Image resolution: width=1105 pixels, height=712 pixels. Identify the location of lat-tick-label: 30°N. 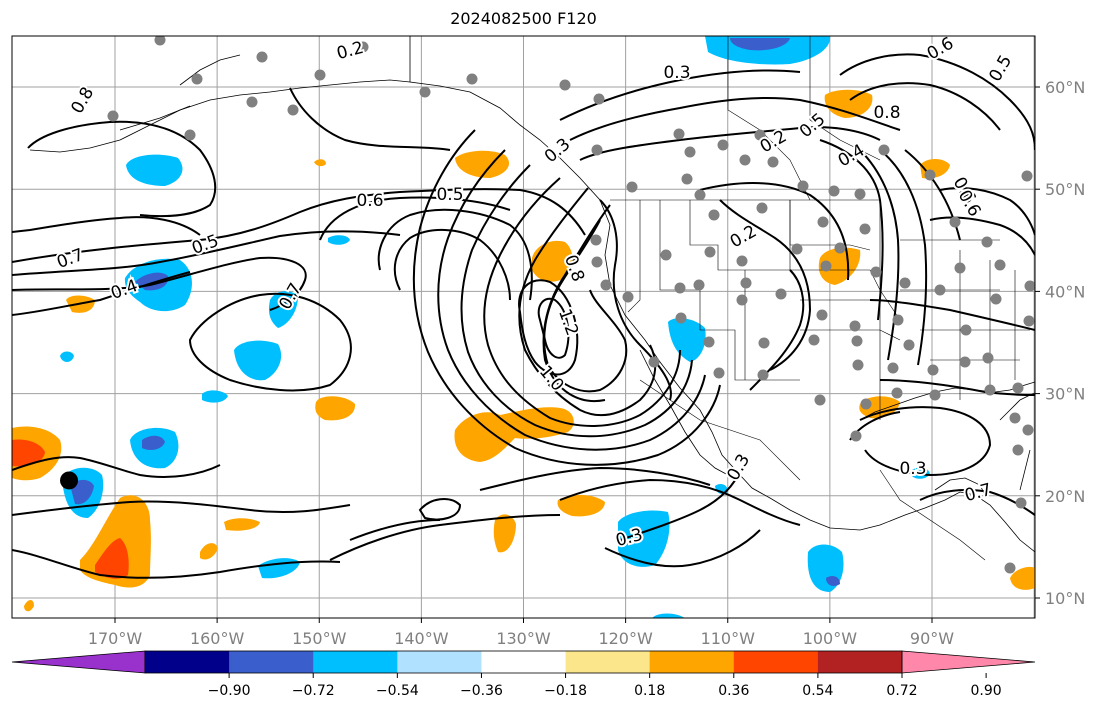
(1065, 394).